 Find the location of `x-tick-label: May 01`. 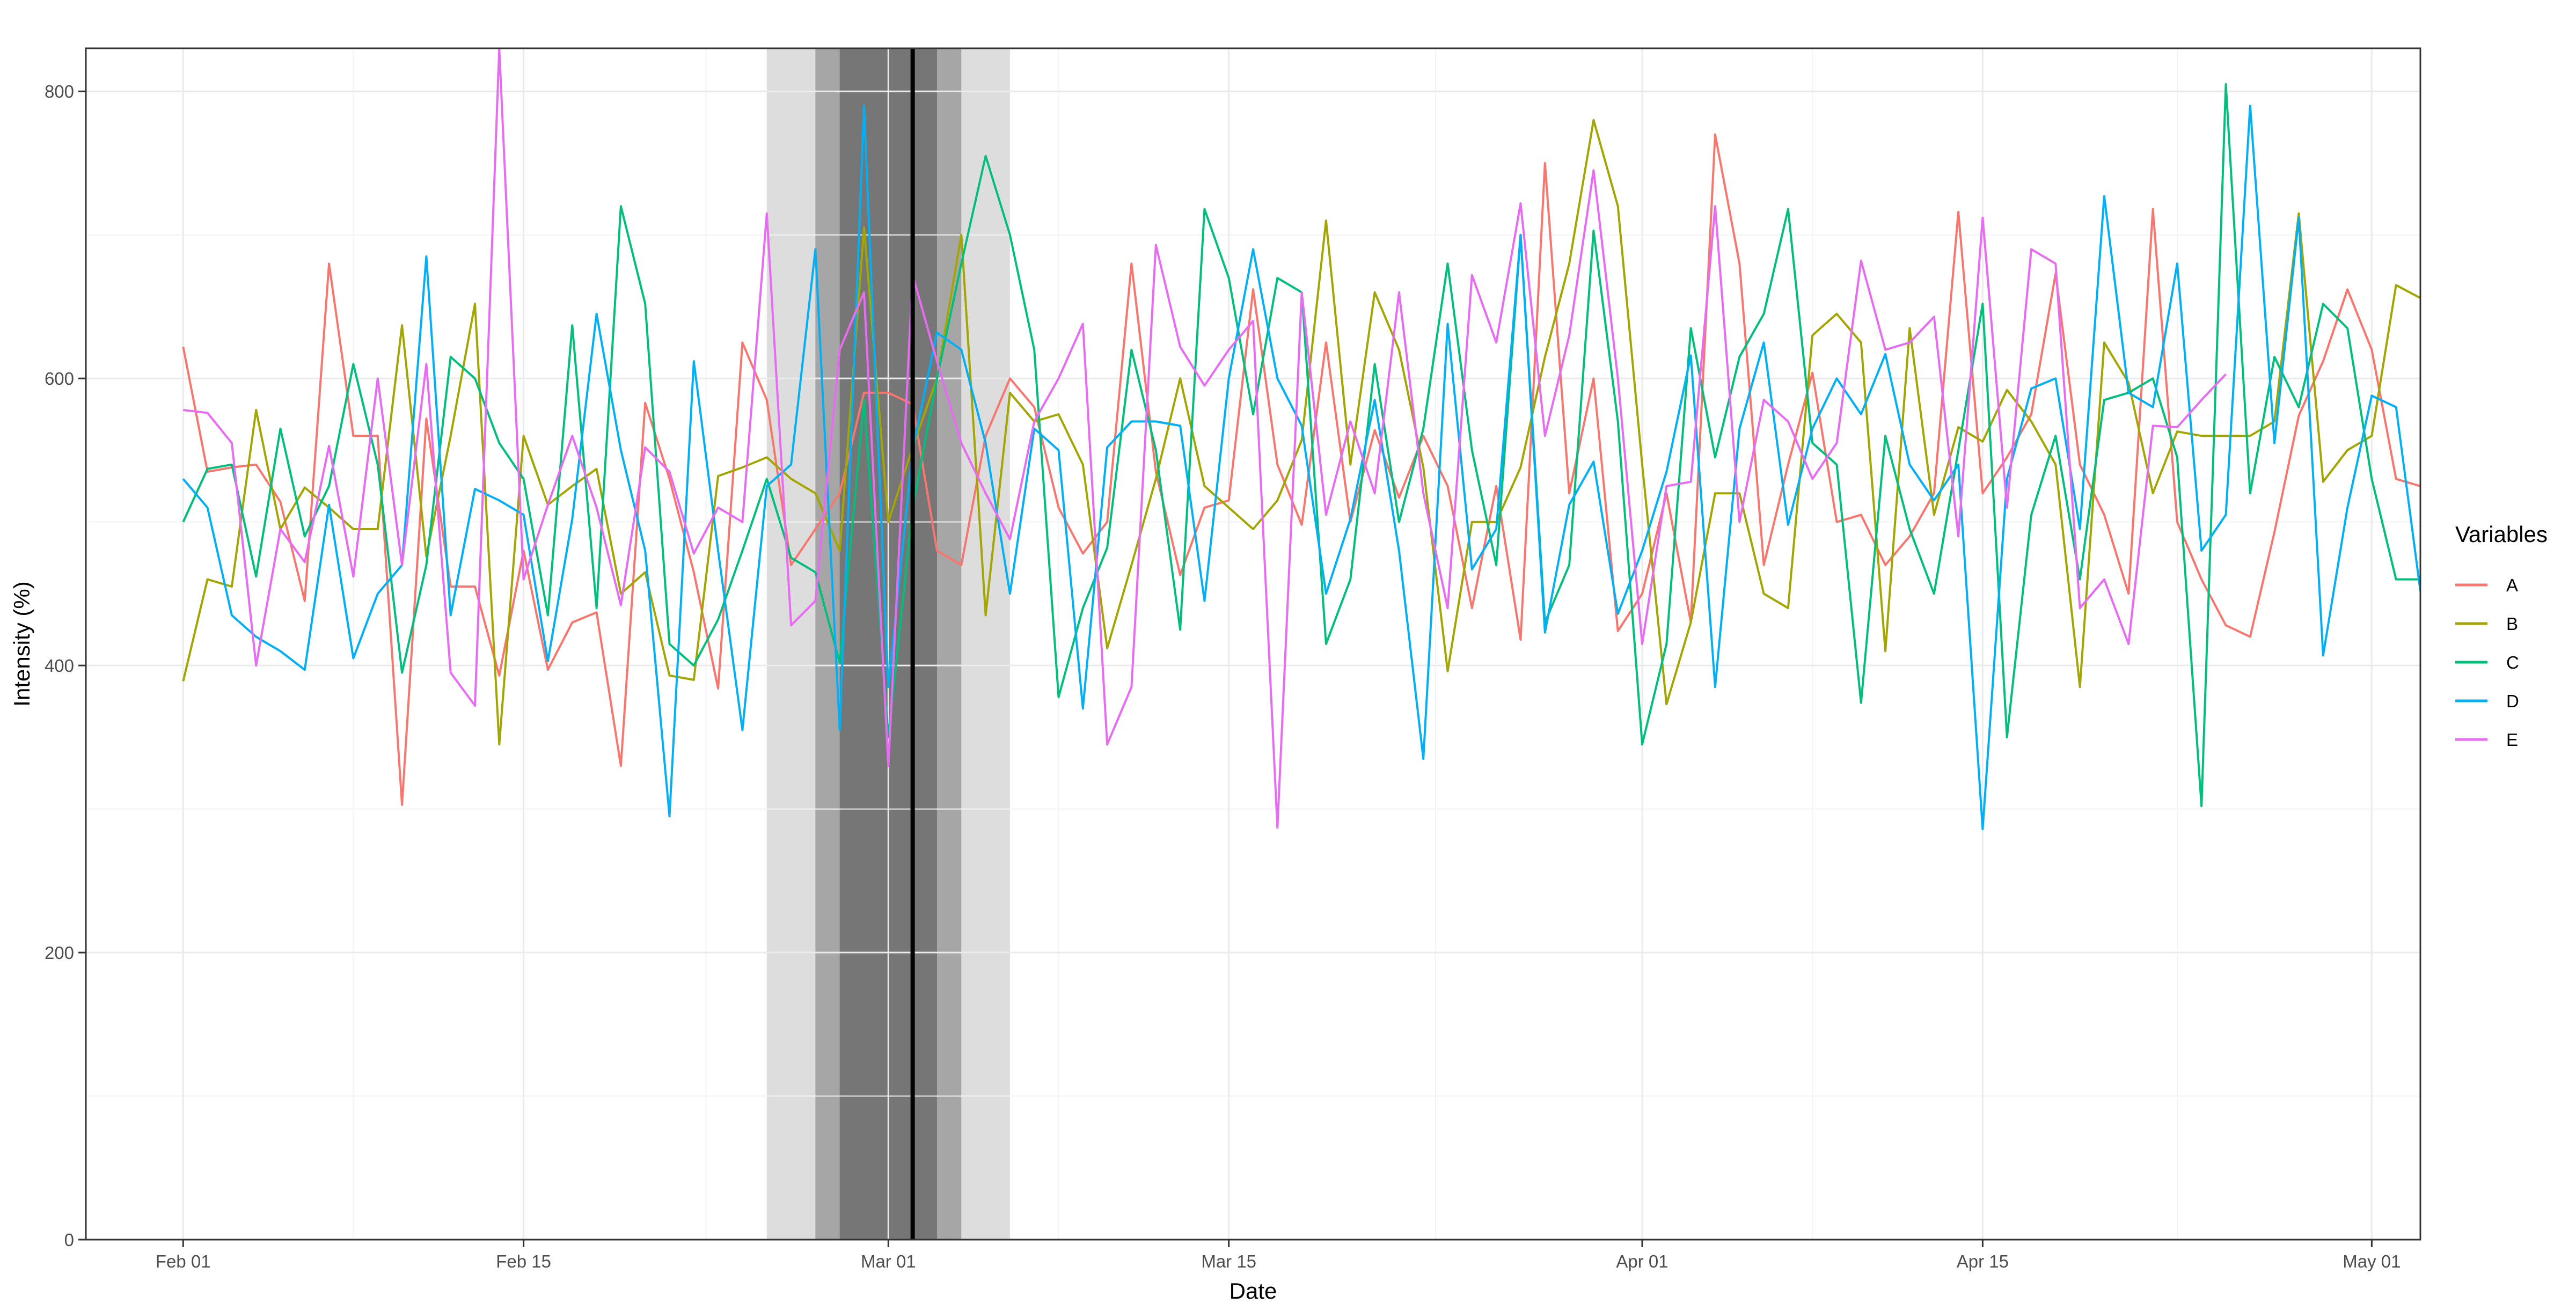

x-tick-label: May 01 is located at coordinates (2372, 1261).